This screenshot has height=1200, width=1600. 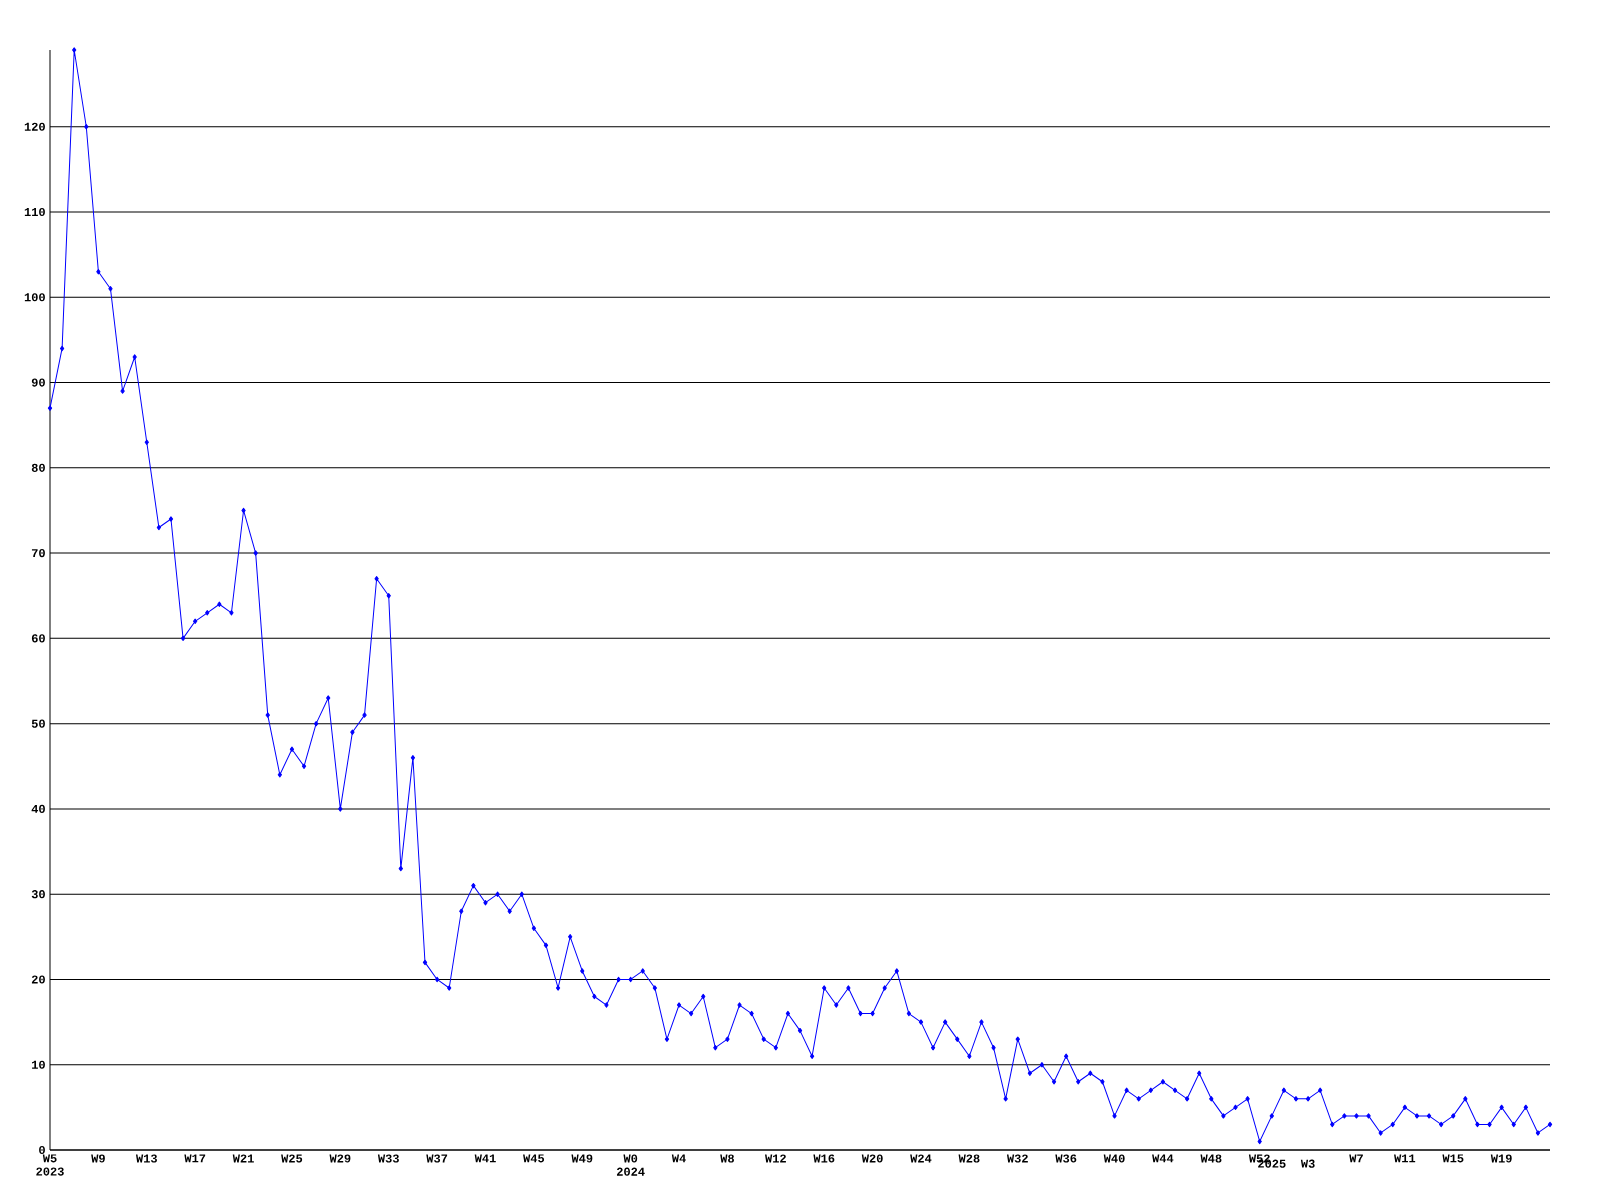 I want to click on x-tick-label: W15, so click(x=1453, y=1158).